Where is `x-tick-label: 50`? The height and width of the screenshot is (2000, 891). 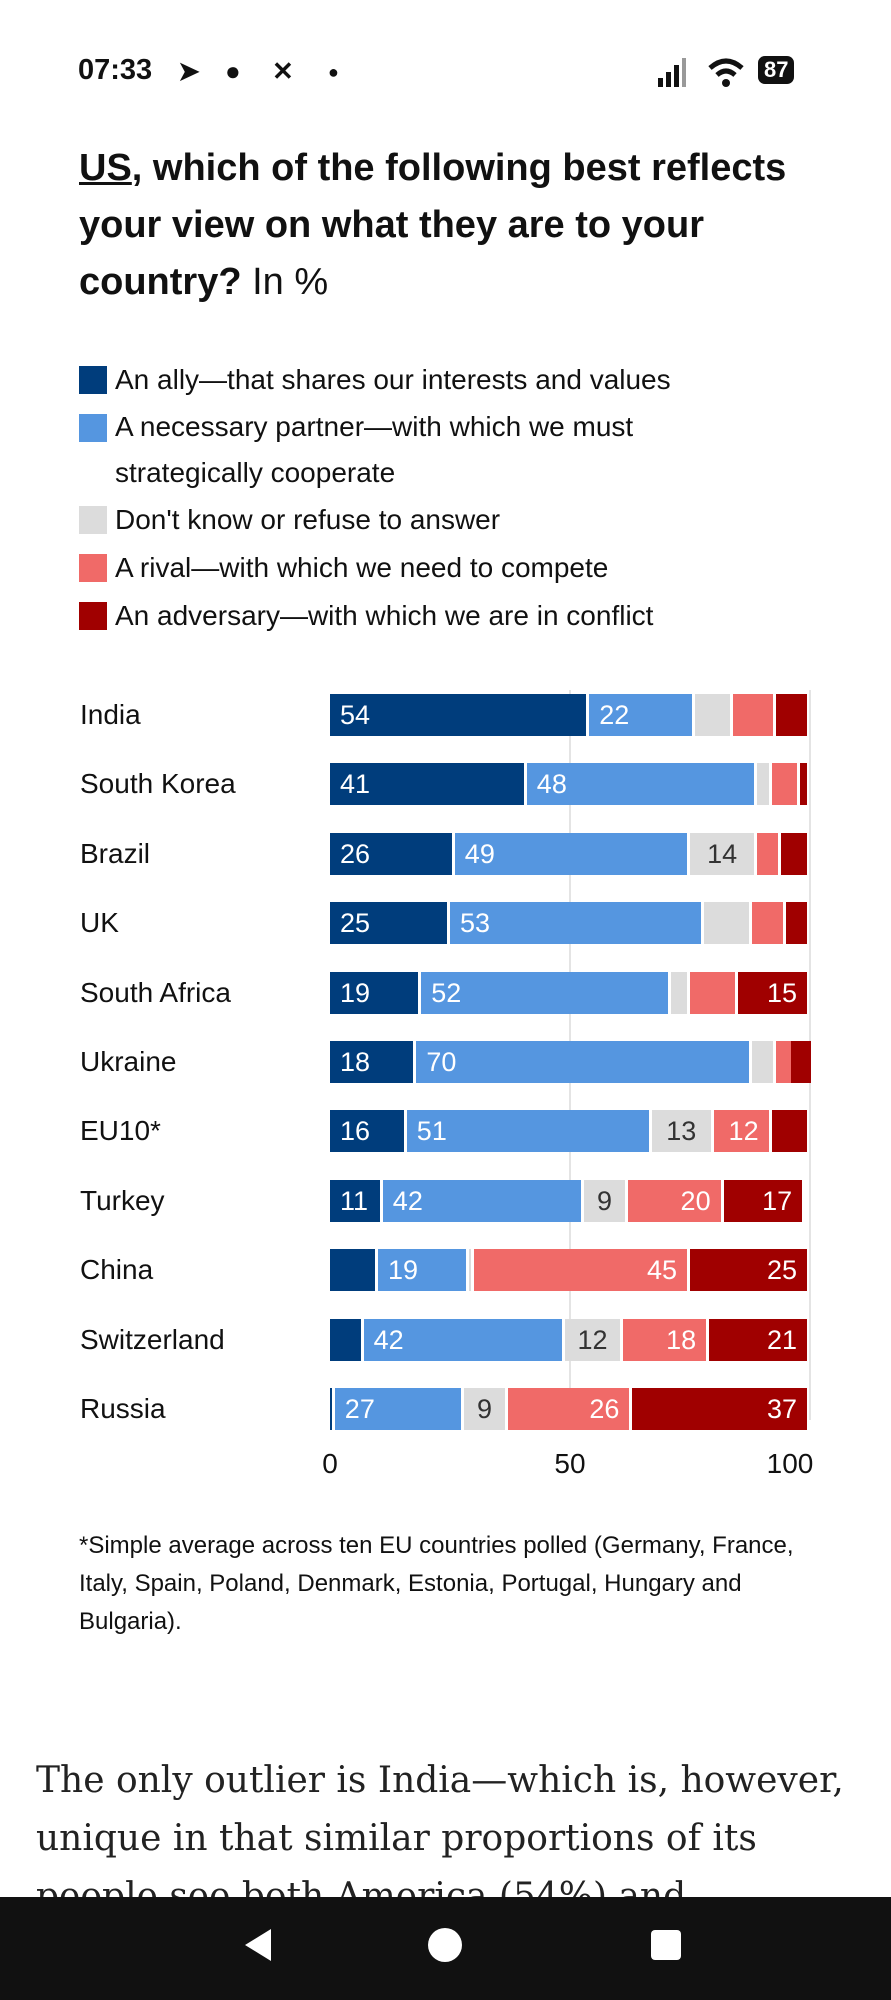
x-tick-label: 50 is located at coordinates (570, 1463).